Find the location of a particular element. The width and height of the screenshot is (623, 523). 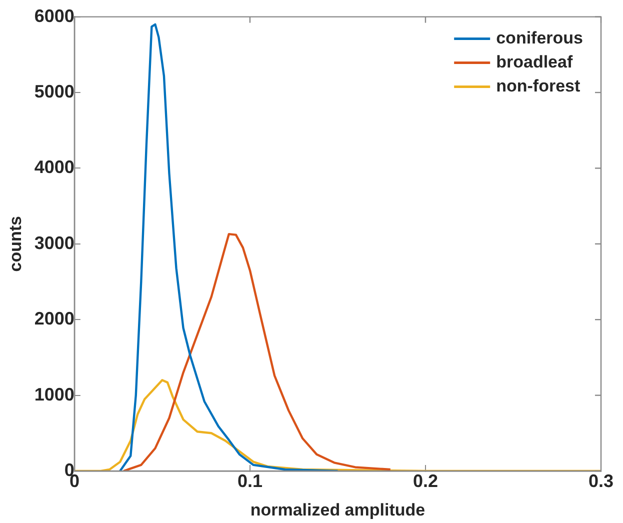

x-tick-label: 0.1 is located at coordinates (249, 480).